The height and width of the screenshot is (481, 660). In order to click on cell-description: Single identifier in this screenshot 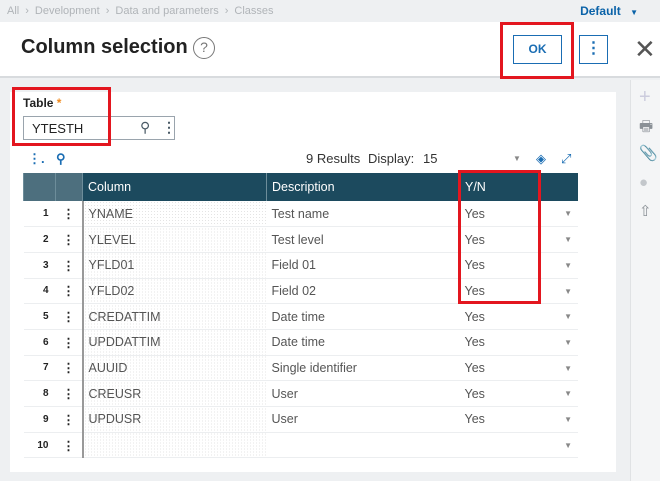, I will do `click(363, 368)`.